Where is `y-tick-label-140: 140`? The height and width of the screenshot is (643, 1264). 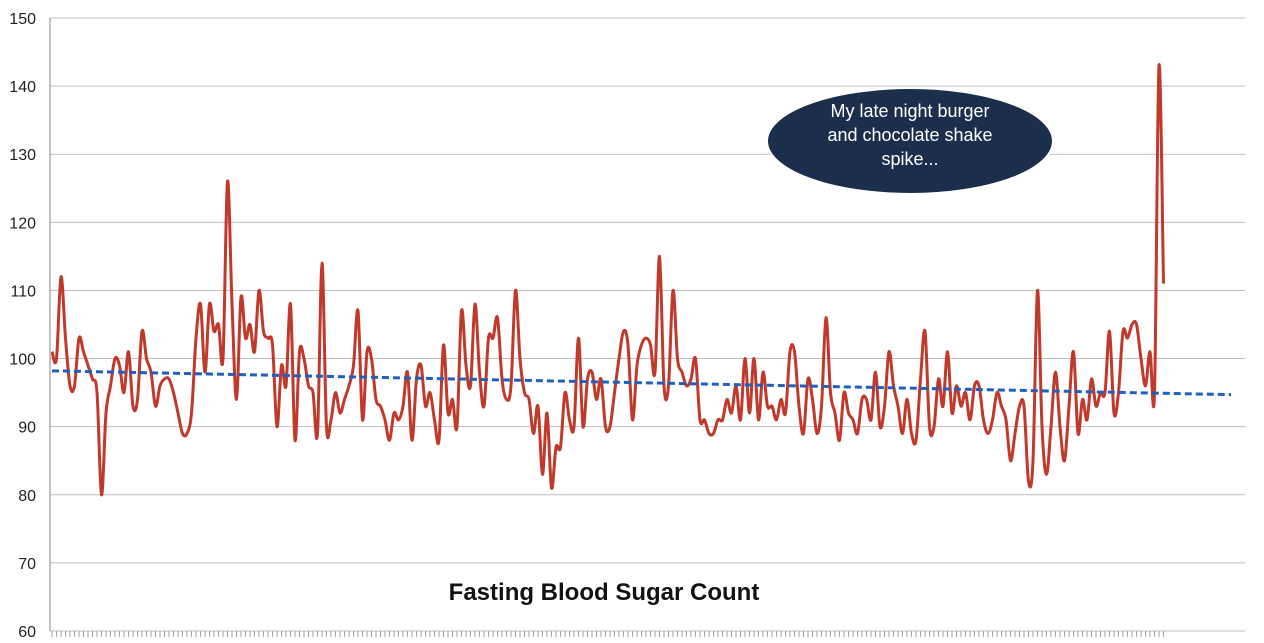
y-tick-label-140: 140 is located at coordinates (22, 87).